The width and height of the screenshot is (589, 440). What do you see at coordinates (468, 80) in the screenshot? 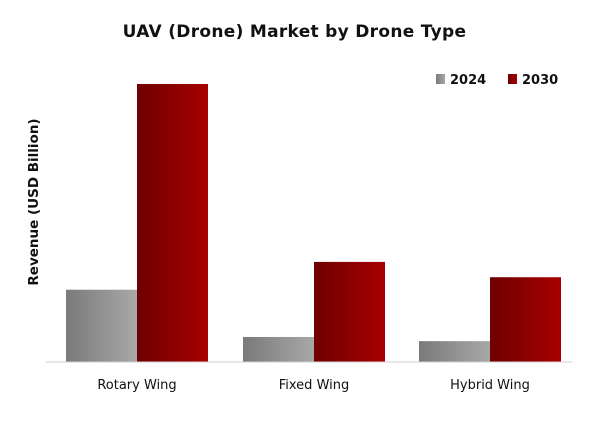
I see `legend-label-2024: 2024` at bounding box center [468, 80].